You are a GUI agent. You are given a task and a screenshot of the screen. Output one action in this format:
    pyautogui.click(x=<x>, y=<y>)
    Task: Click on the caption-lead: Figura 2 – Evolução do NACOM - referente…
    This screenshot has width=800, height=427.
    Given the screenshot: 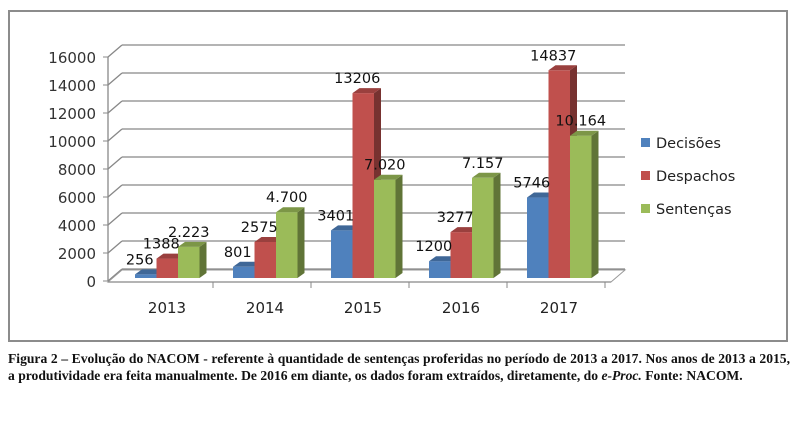 What is the action you would take?
    pyautogui.click(x=399, y=367)
    